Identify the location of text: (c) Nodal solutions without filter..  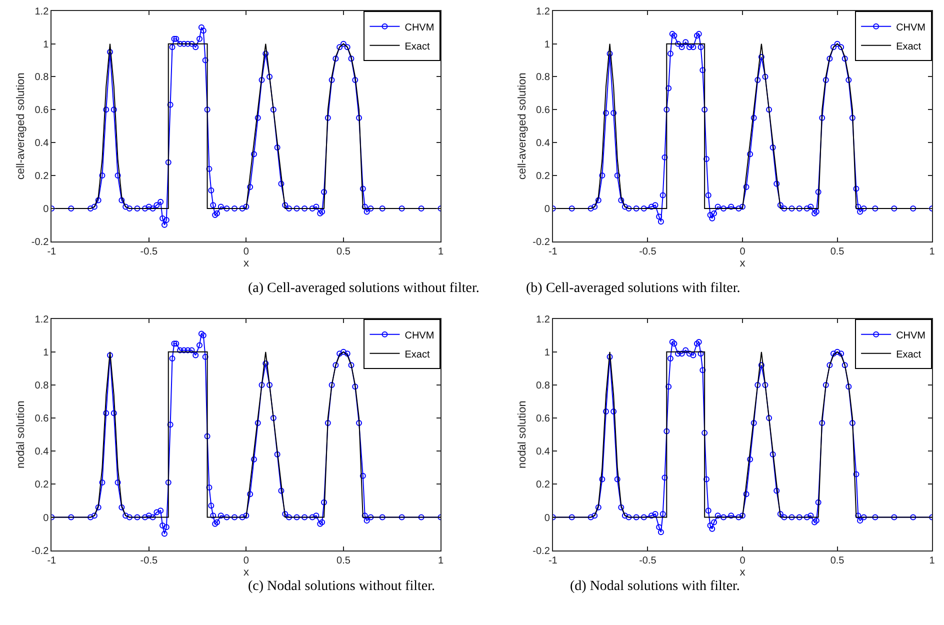
(342, 586).